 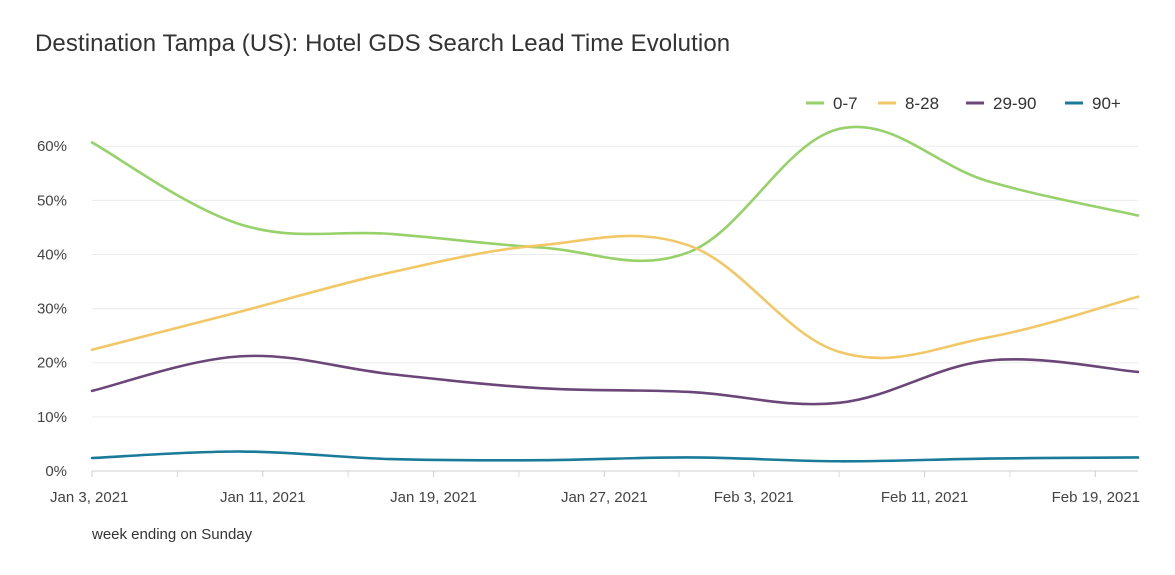 What do you see at coordinates (1106, 103) in the screenshot?
I see `legend-label: 90+` at bounding box center [1106, 103].